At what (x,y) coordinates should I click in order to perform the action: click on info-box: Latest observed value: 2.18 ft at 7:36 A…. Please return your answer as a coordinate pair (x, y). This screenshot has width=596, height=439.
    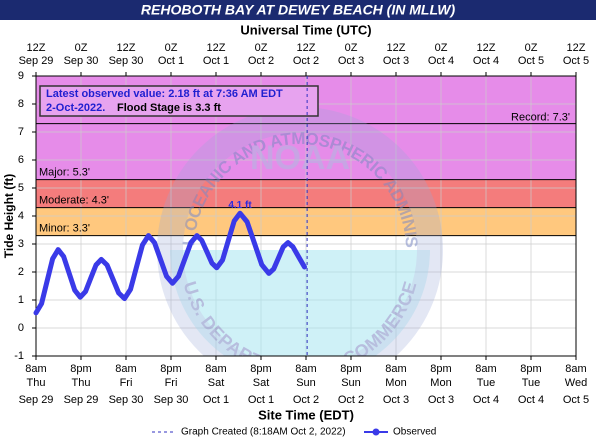
    Looking at the image, I should click on (179, 101).